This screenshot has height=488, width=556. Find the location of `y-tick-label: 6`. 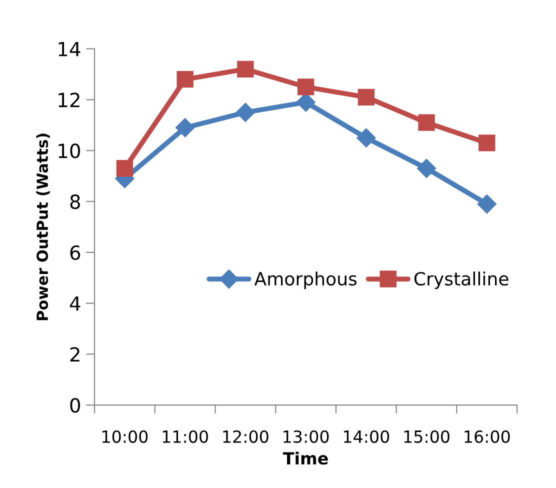

y-tick-label: 6 is located at coordinates (75, 252).